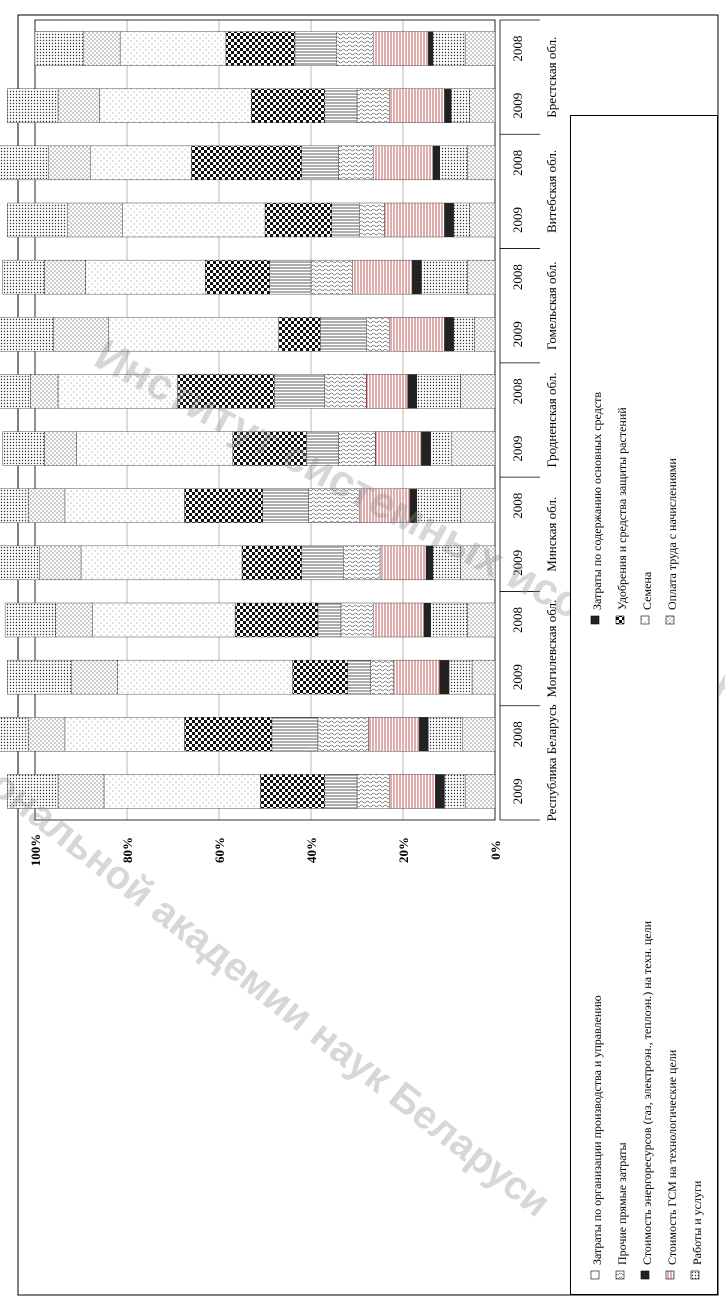  What do you see at coordinates (551, 191) in the screenshot?
I see `region-label: Витебская обл.` at bounding box center [551, 191].